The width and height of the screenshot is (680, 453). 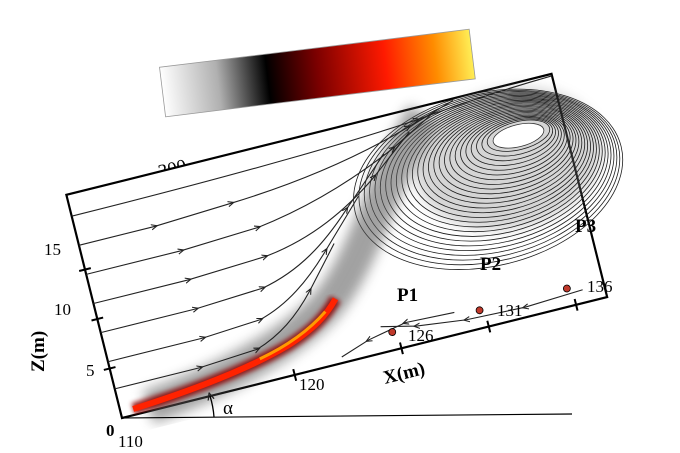 I want to click on vortex-core, so click(x=518, y=135).